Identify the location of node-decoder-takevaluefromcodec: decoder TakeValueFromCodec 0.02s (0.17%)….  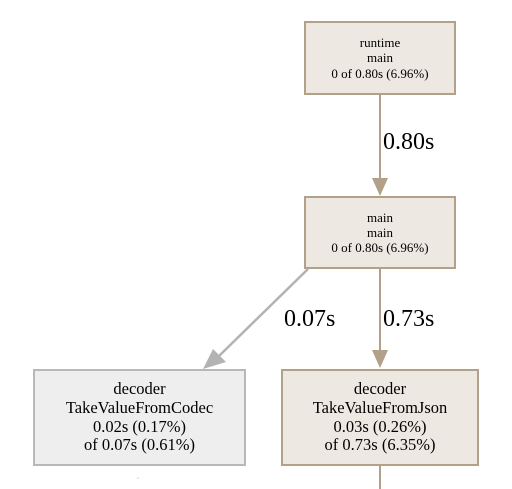
(139, 417).